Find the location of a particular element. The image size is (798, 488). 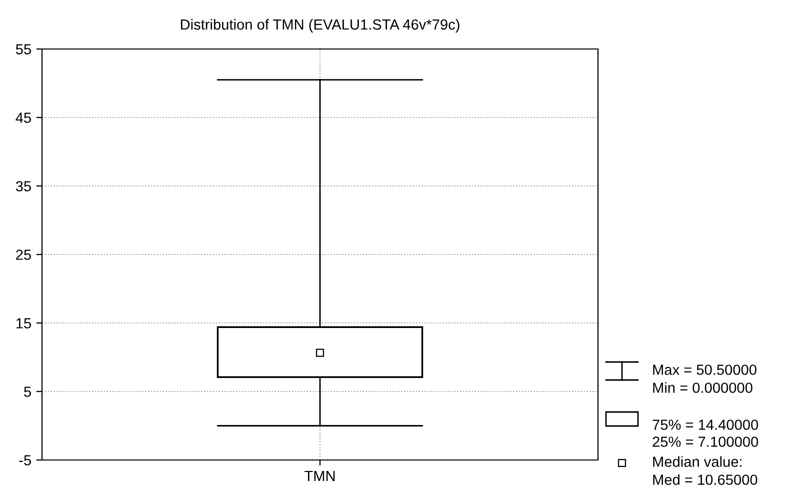

chart-title: Distribution of TMN (EVALU1.STA 46v*79c) is located at coordinates (320, 25).